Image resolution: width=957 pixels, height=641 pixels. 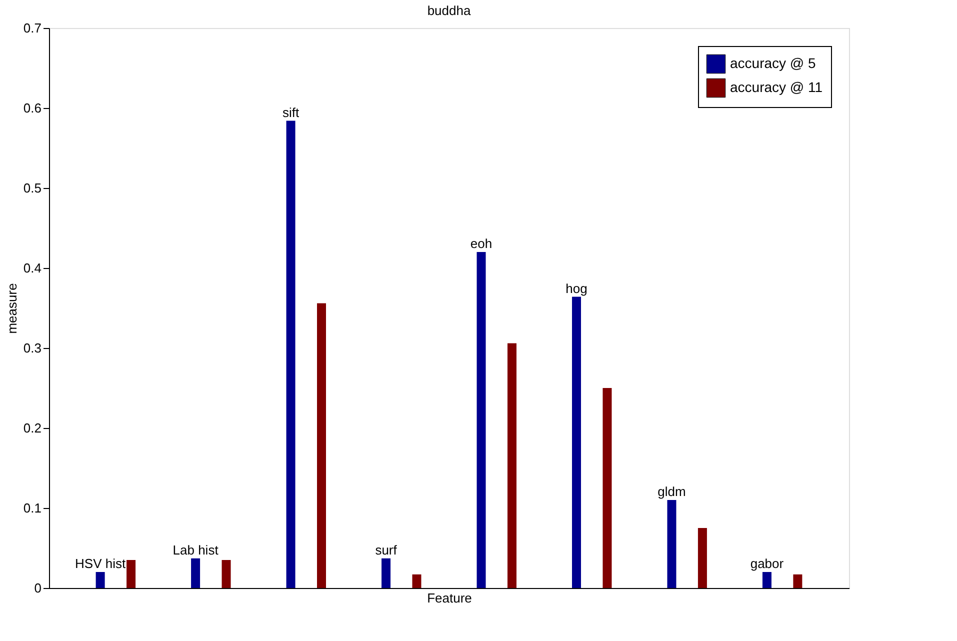 What do you see at coordinates (449, 598) in the screenshot?
I see `x-axis-title: Feature` at bounding box center [449, 598].